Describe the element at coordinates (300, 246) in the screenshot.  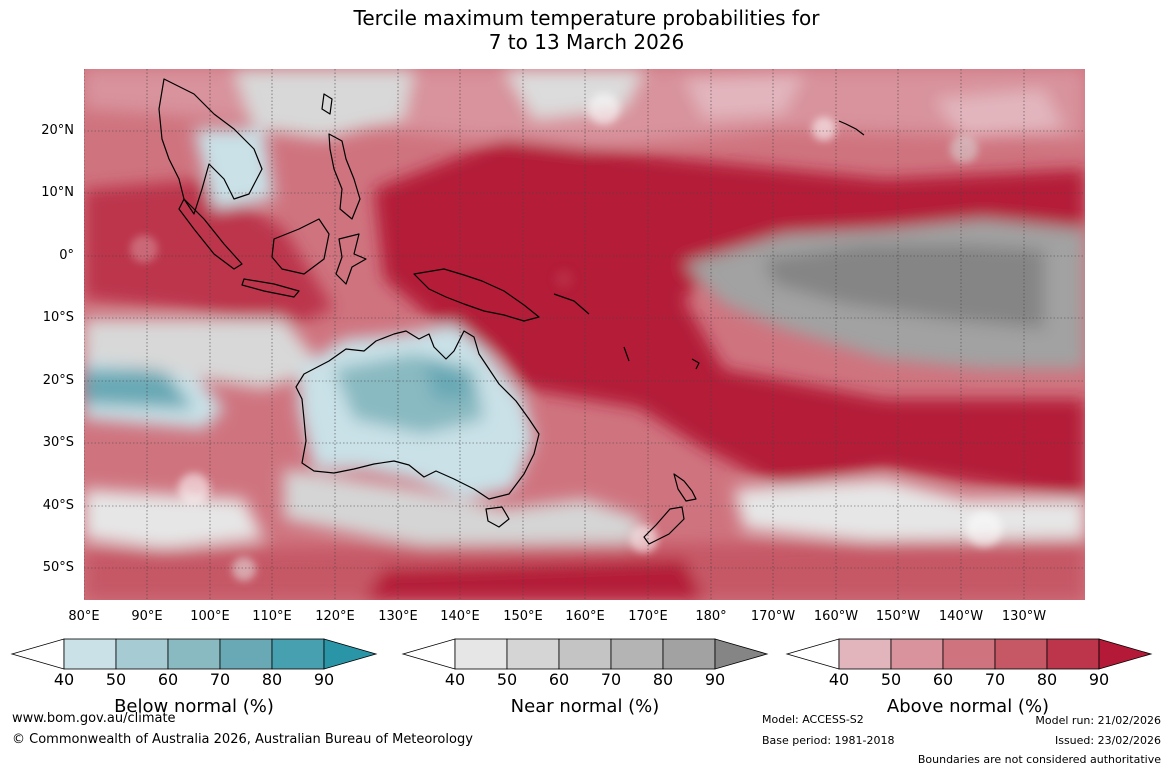
I see `borneo-outline` at that location.